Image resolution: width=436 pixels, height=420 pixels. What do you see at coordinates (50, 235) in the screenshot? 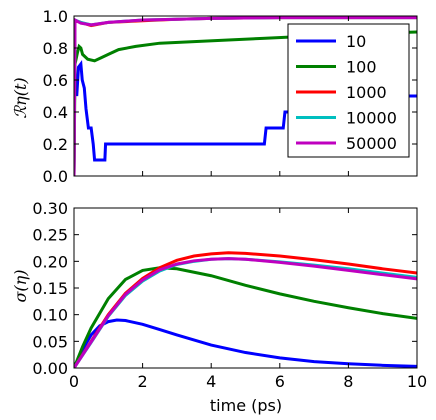
I see `bottom-ytick-label: 0.25` at bounding box center [50, 235].